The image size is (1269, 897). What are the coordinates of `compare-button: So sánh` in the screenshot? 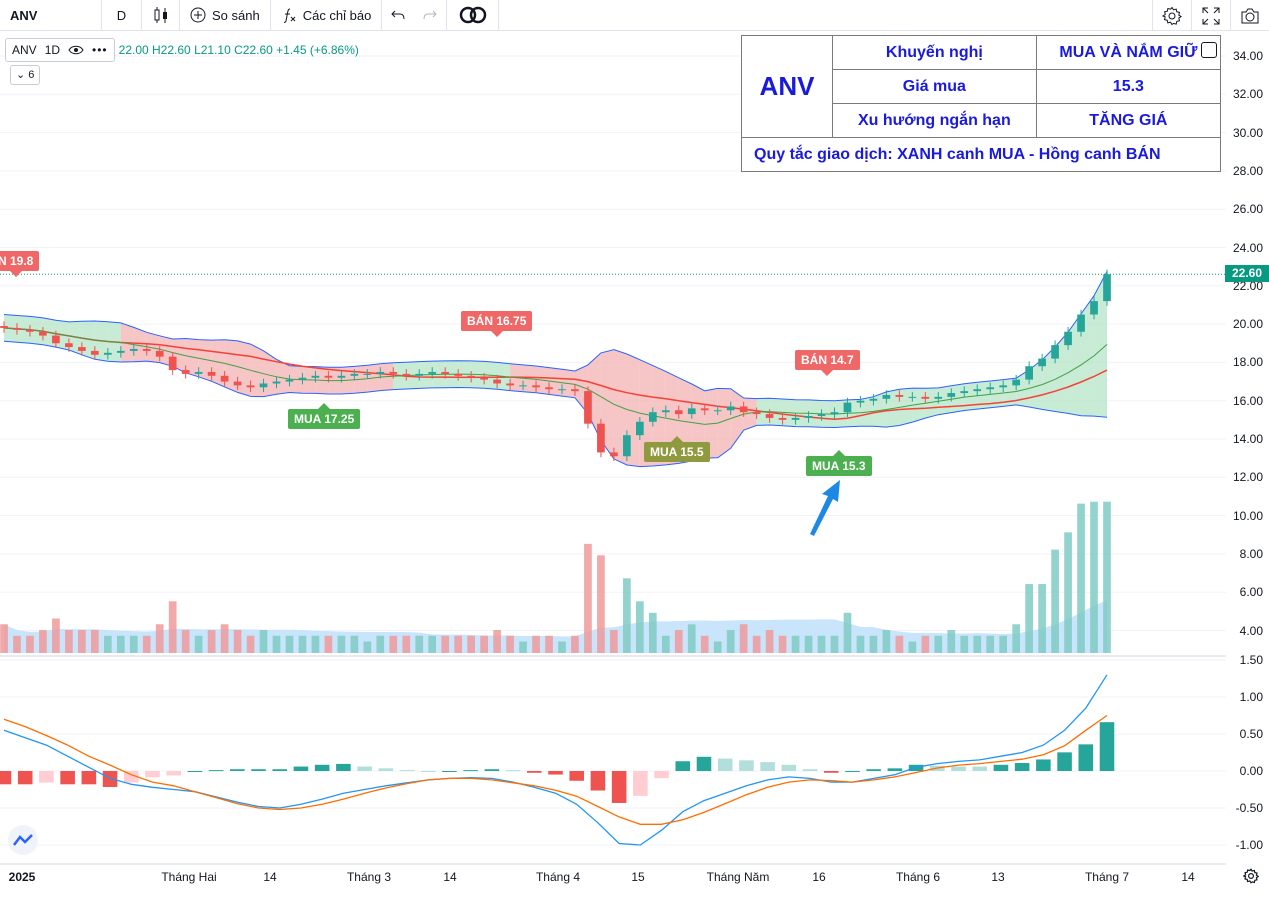 It's located at (225, 15).